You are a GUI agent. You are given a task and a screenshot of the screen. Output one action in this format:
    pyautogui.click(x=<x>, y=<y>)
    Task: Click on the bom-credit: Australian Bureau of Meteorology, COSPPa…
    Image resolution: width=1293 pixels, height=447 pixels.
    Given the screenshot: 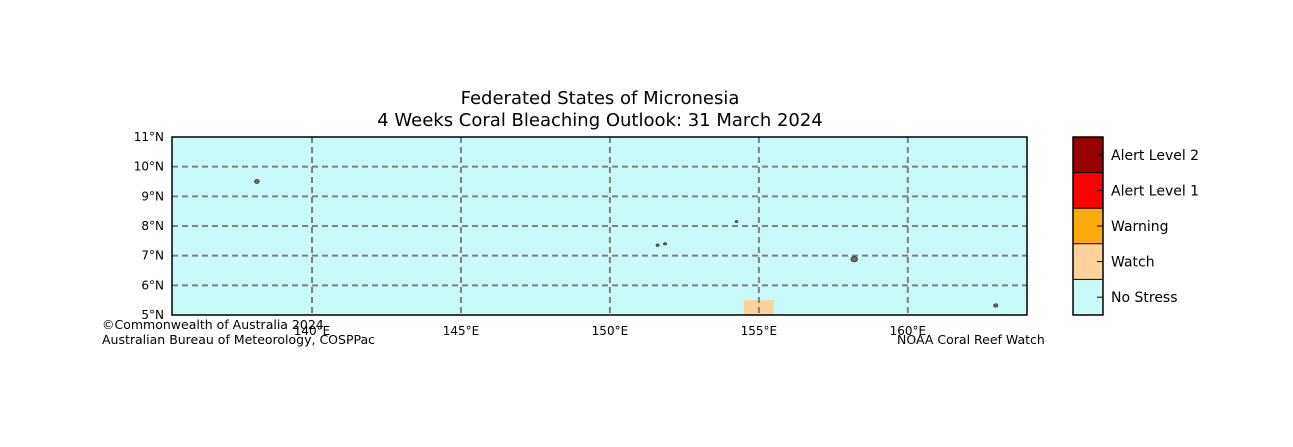 What is the action you would take?
    pyautogui.click(x=238, y=339)
    